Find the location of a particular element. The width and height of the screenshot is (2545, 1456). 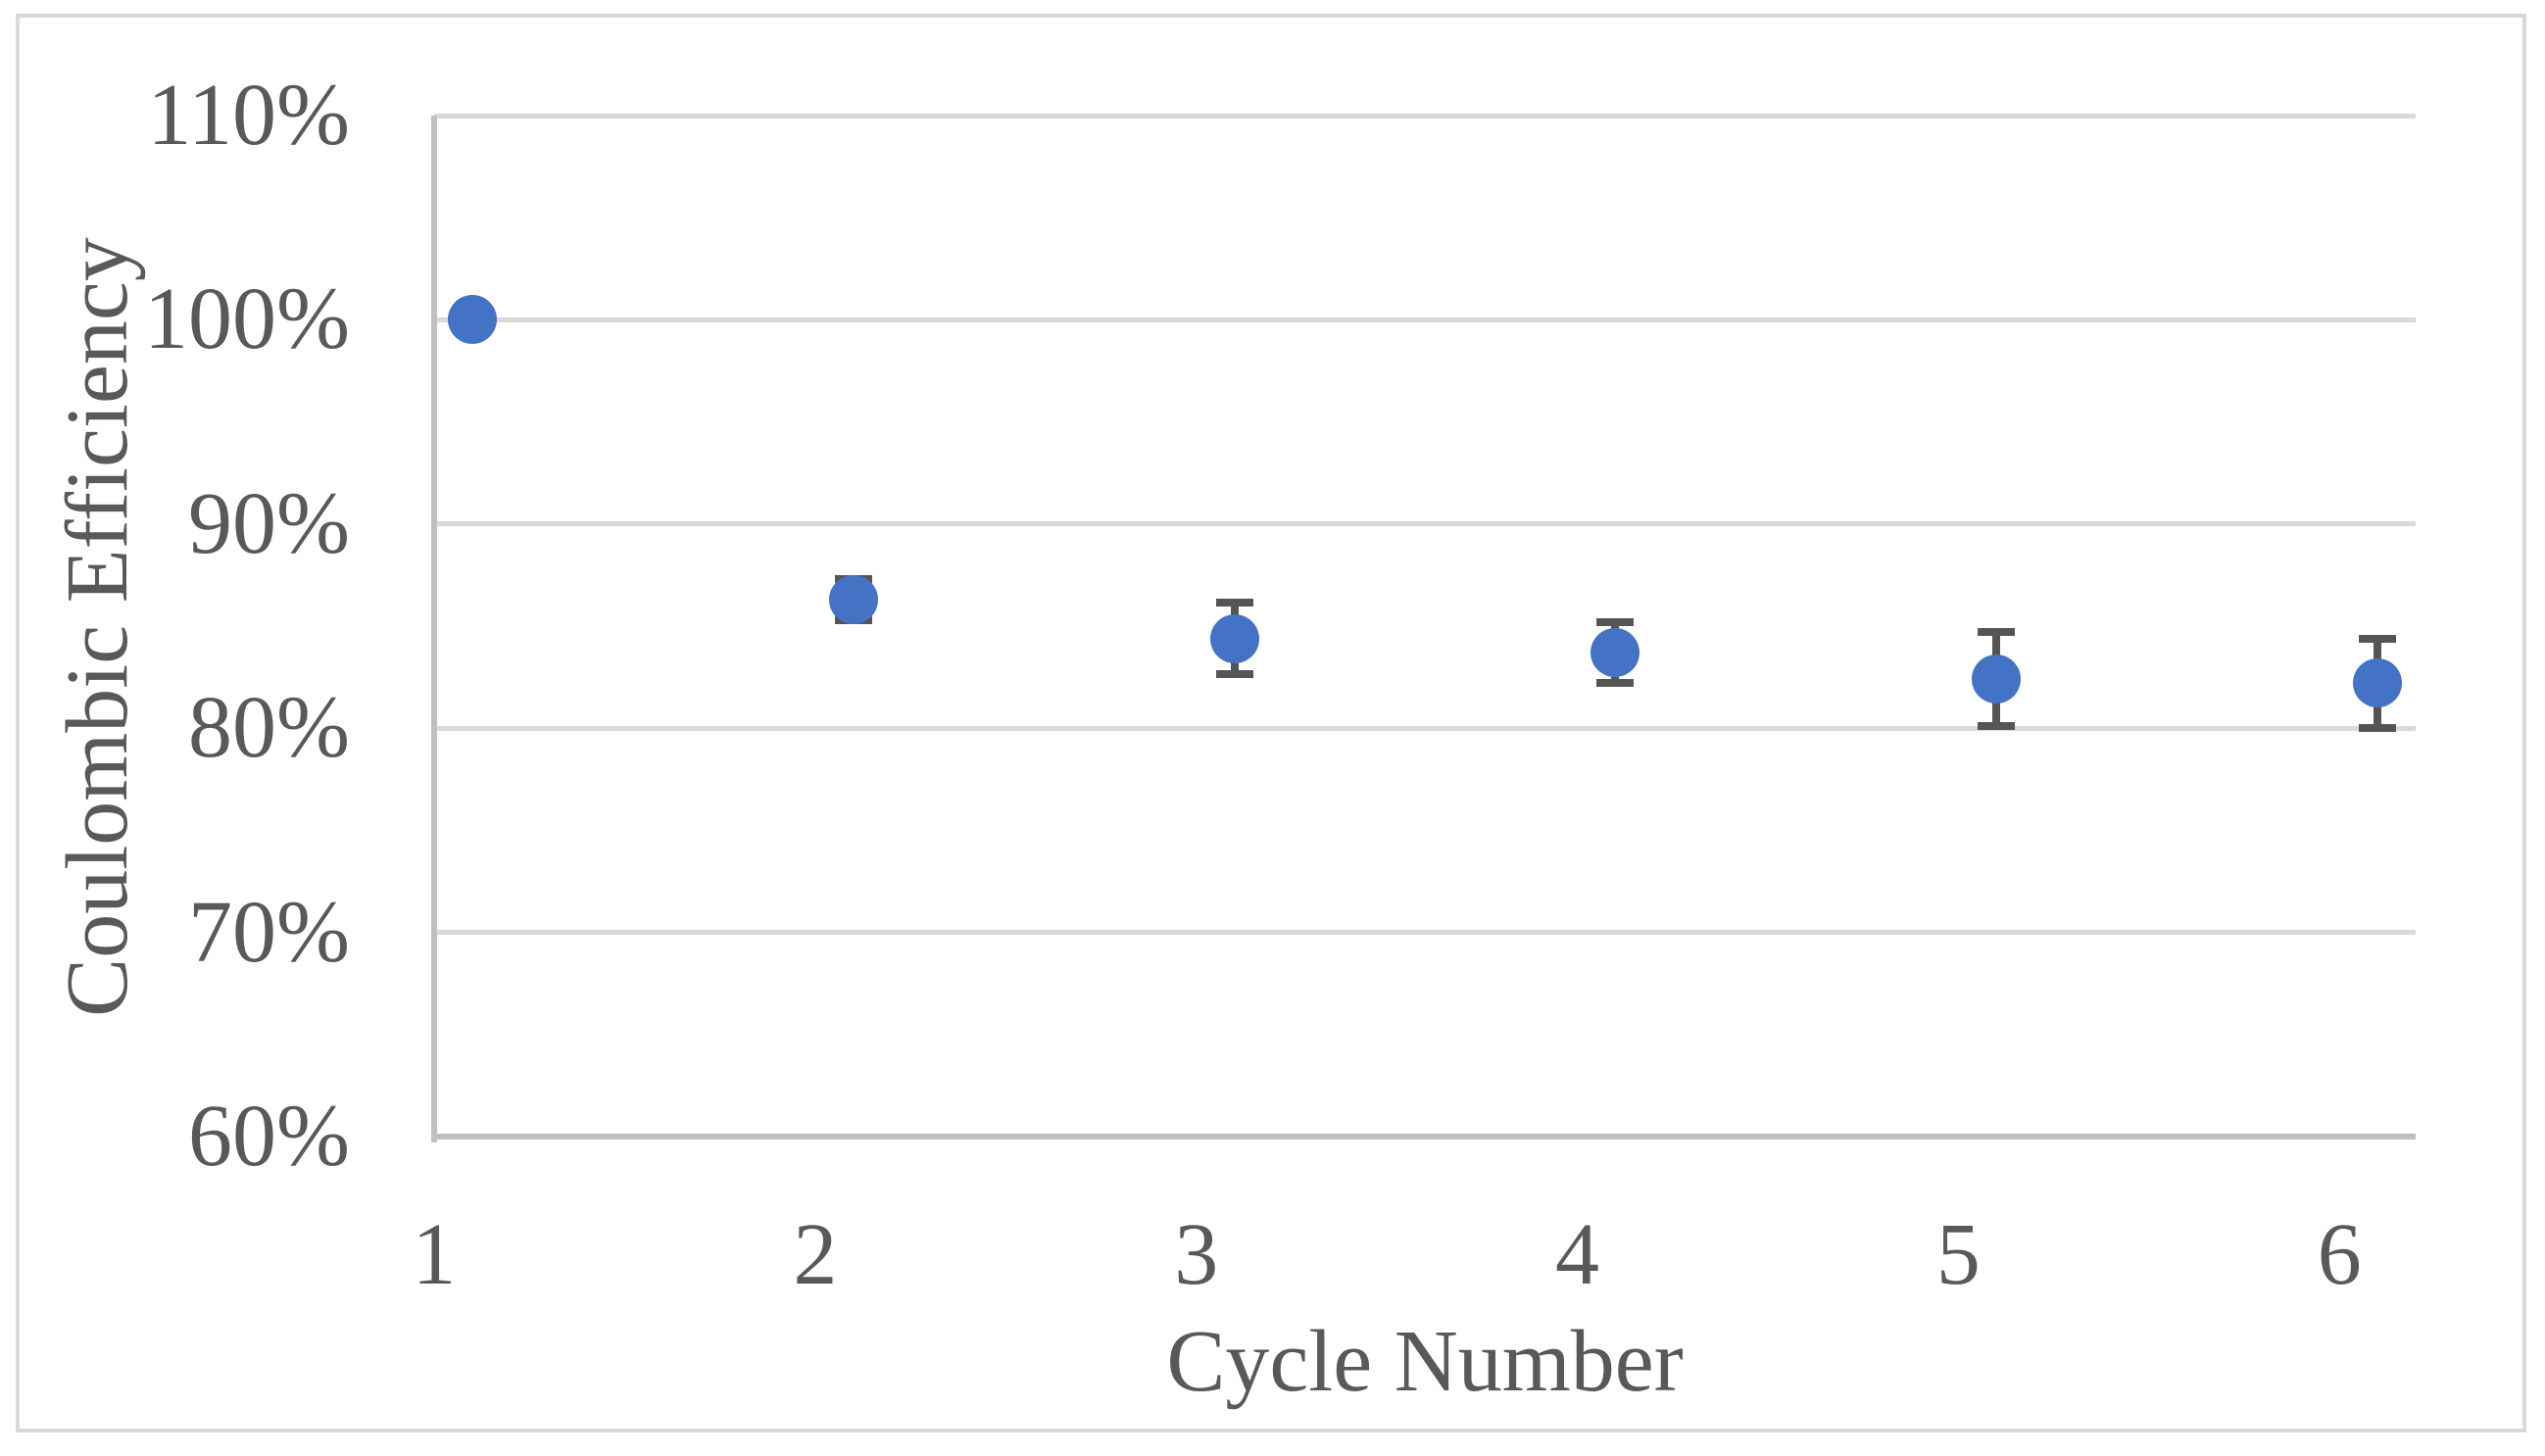

x-axis-title: Cycle Number is located at coordinates (1425, 1361).